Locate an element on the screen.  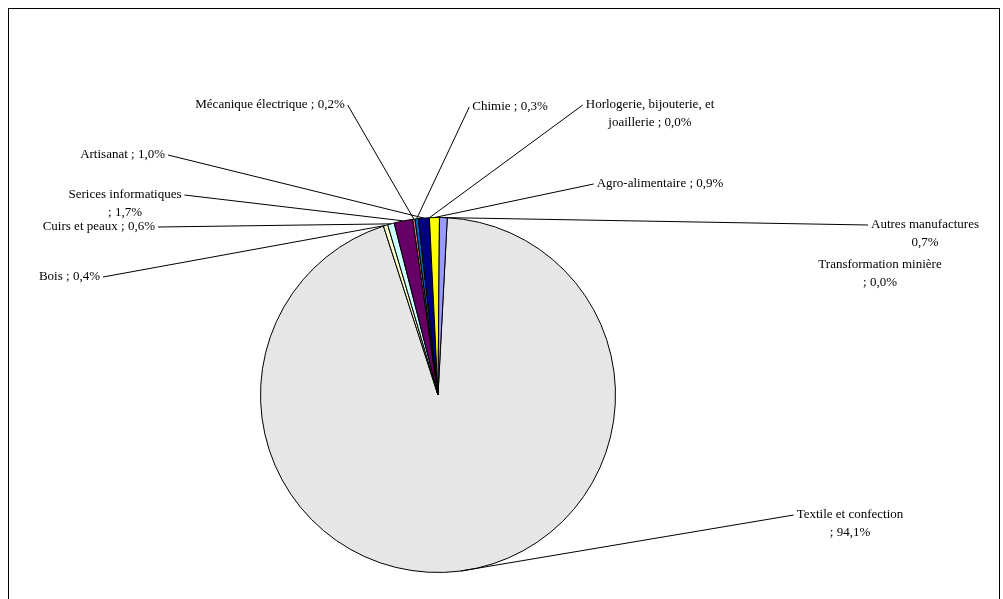
text: ; 0,0% is located at coordinates (880, 282).